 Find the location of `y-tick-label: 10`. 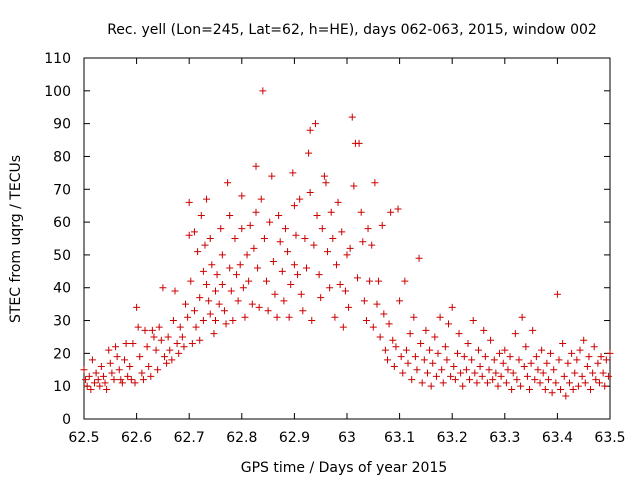

y-tick-label: 10 is located at coordinates (62, 387).